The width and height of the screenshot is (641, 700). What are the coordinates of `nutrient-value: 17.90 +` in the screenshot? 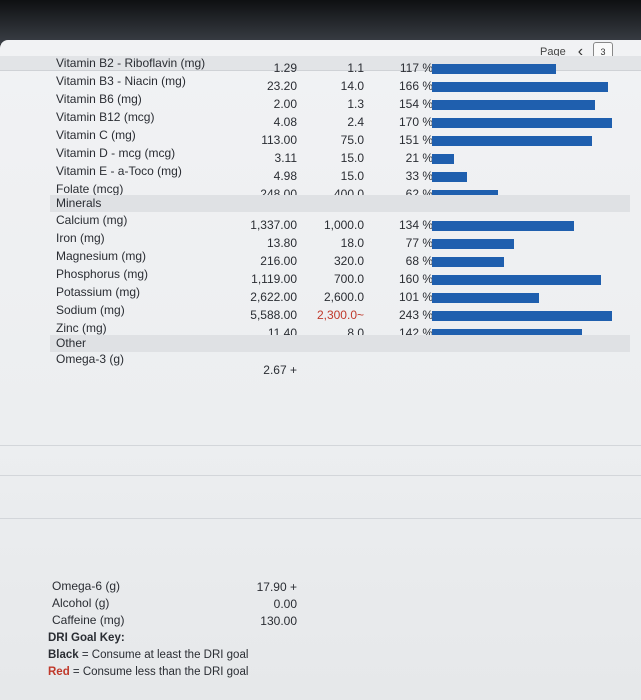 It's located at (276, 587).